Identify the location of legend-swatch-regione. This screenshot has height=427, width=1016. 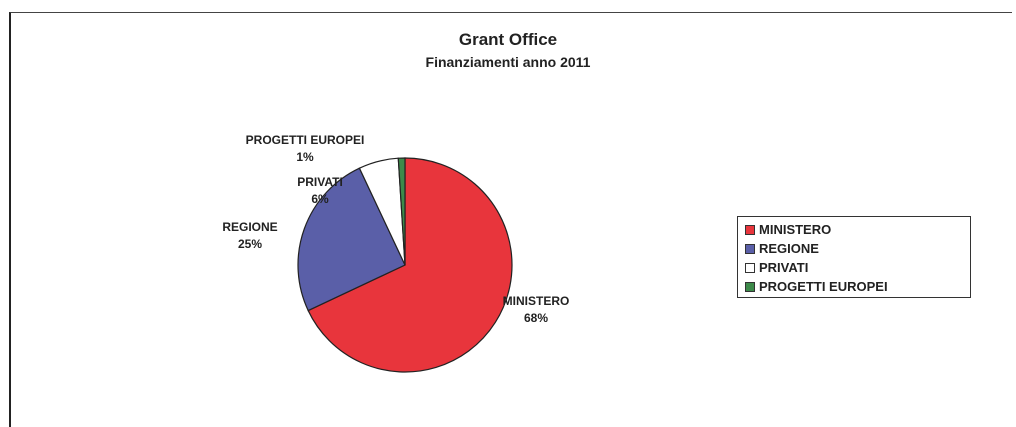
(750, 248).